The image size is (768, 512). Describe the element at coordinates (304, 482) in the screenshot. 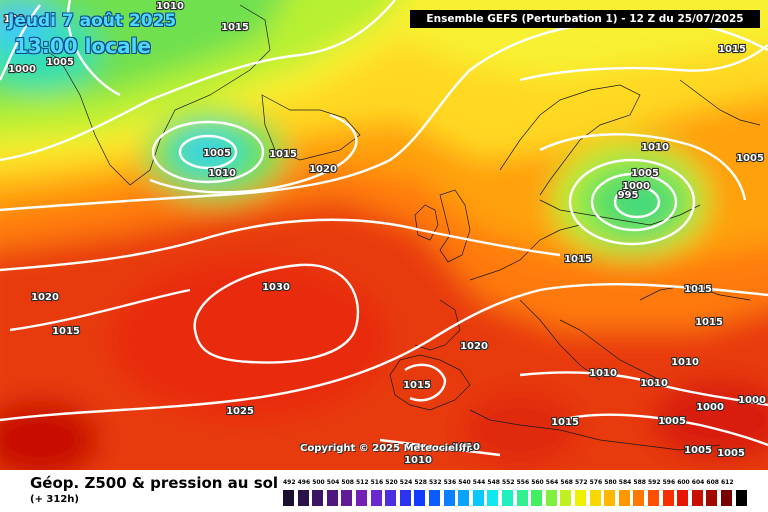

I see `scale-label: 496` at that location.